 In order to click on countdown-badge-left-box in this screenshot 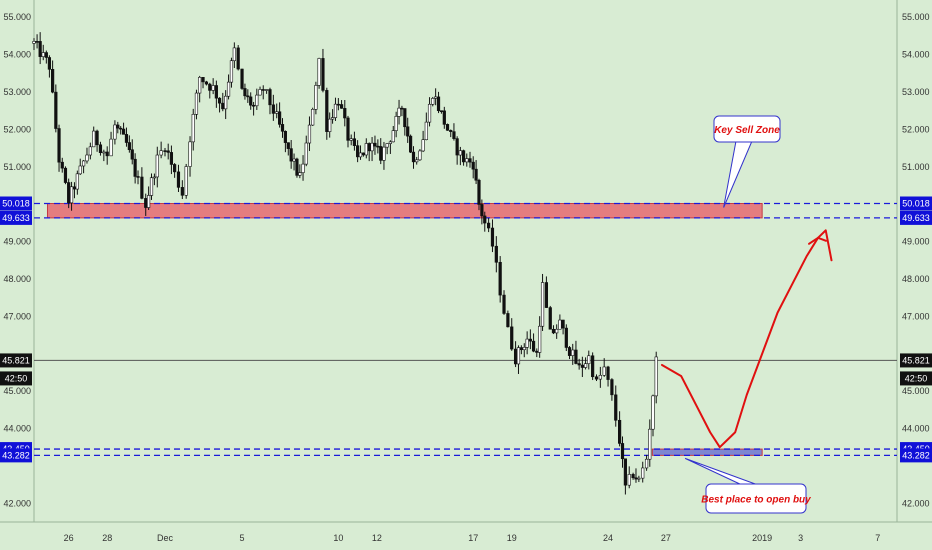, I will do `click(16, 378)`.